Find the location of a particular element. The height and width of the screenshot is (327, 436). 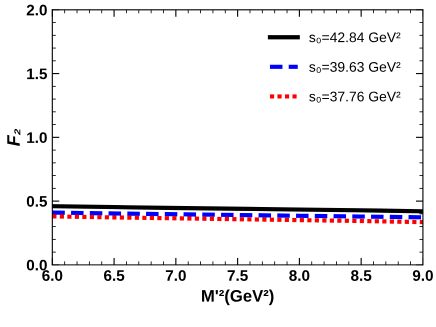

x-tick-label: 6.0 is located at coordinates (52, 275).